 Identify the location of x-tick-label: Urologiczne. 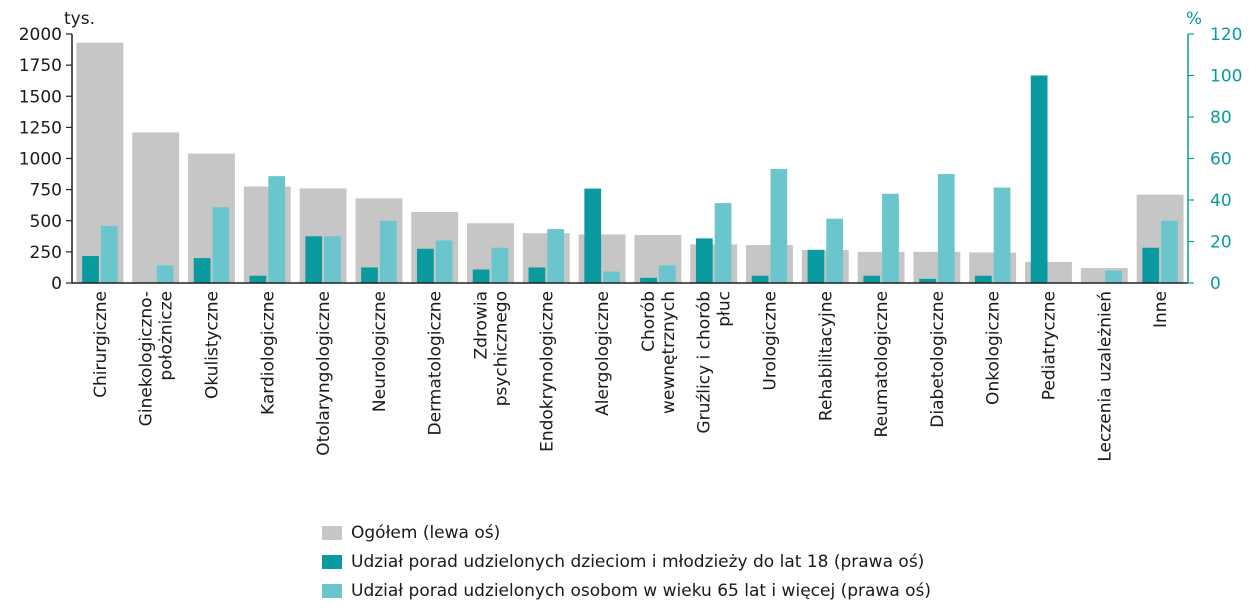
(771, 341).